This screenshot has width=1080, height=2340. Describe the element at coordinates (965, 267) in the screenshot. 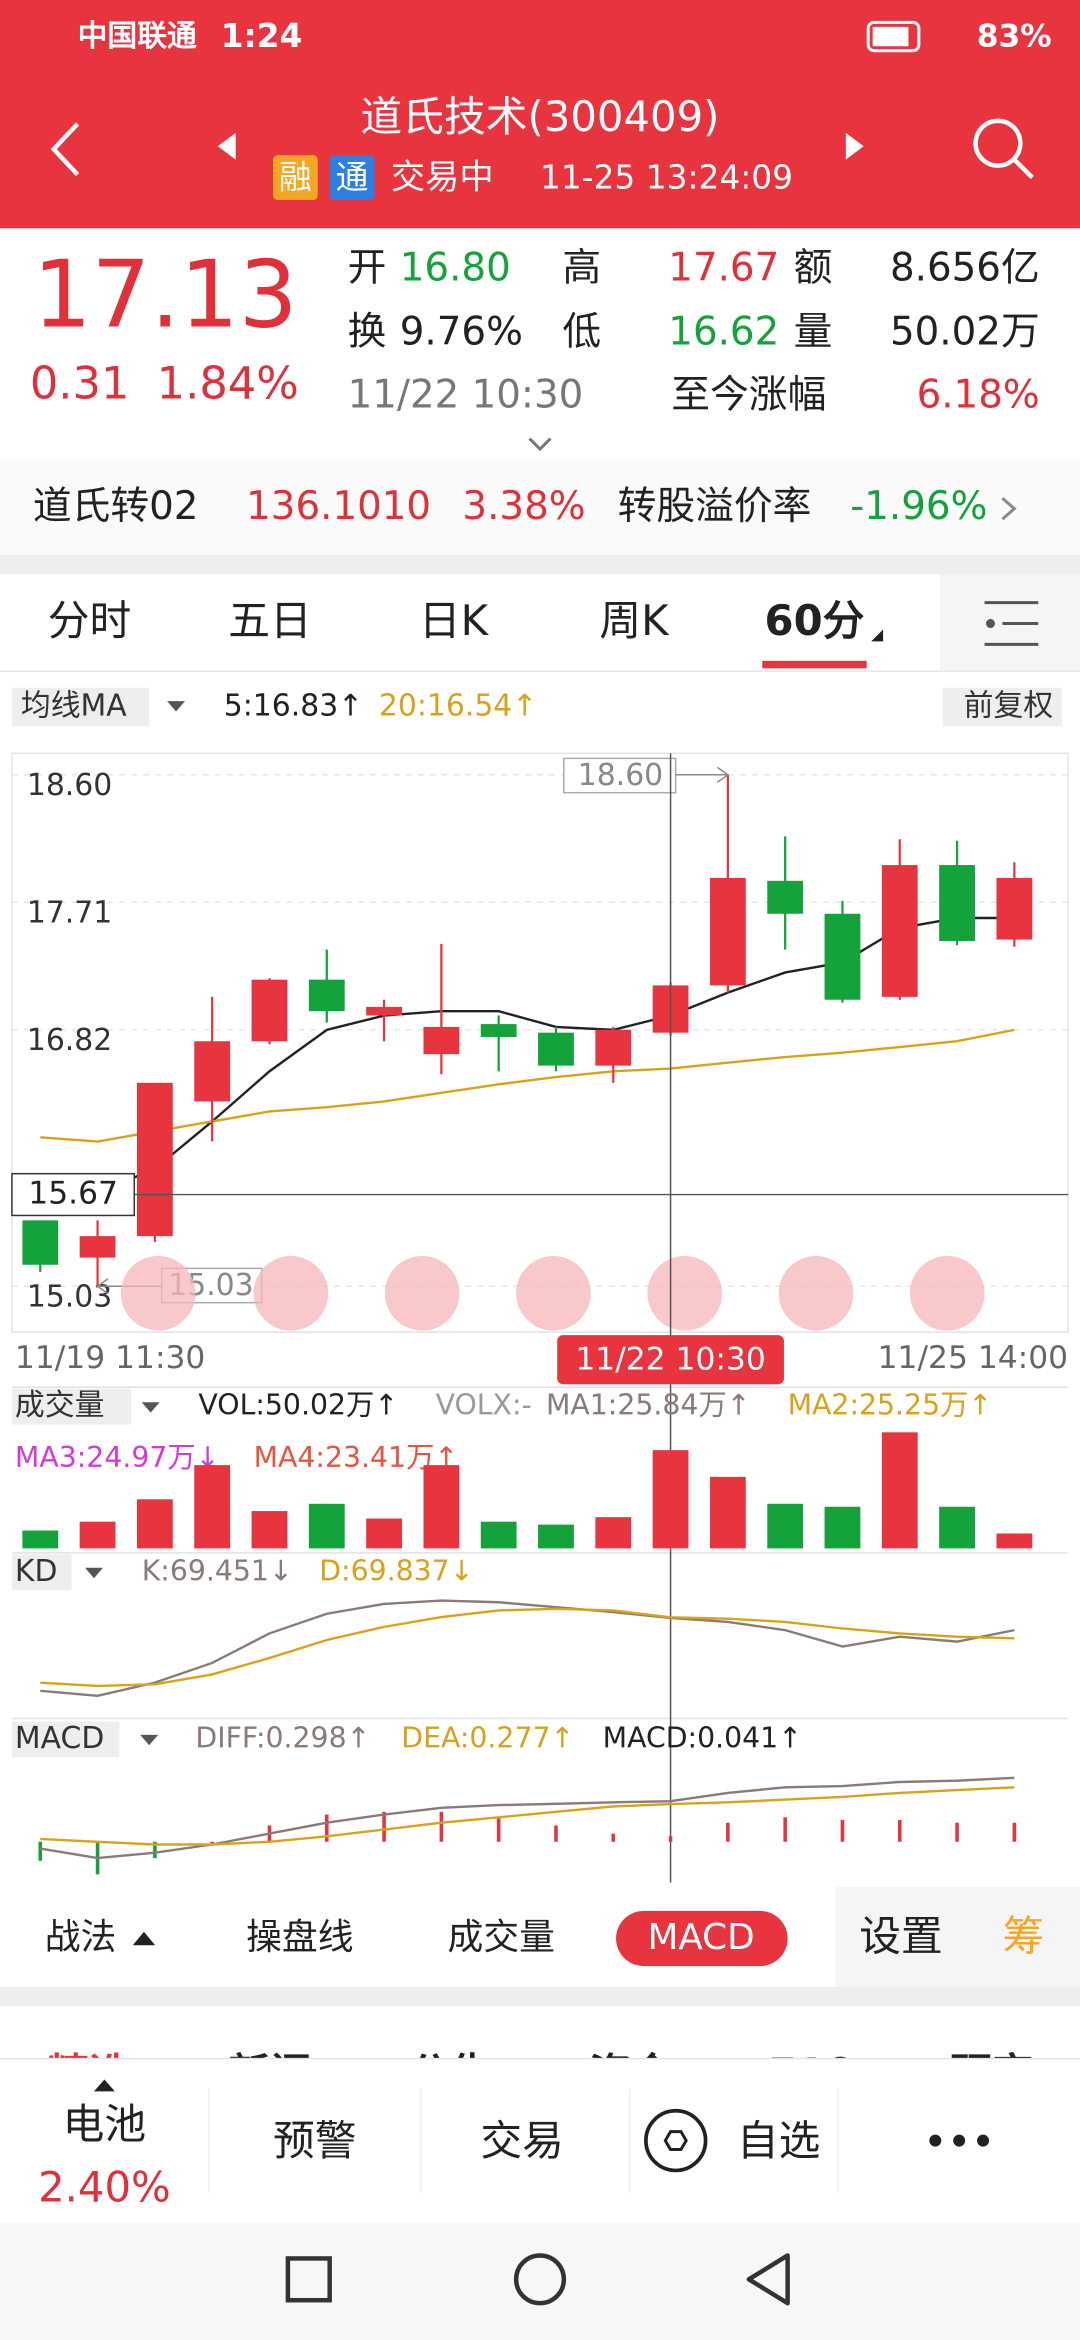

I see `field-value: 8.656亿` at that location.